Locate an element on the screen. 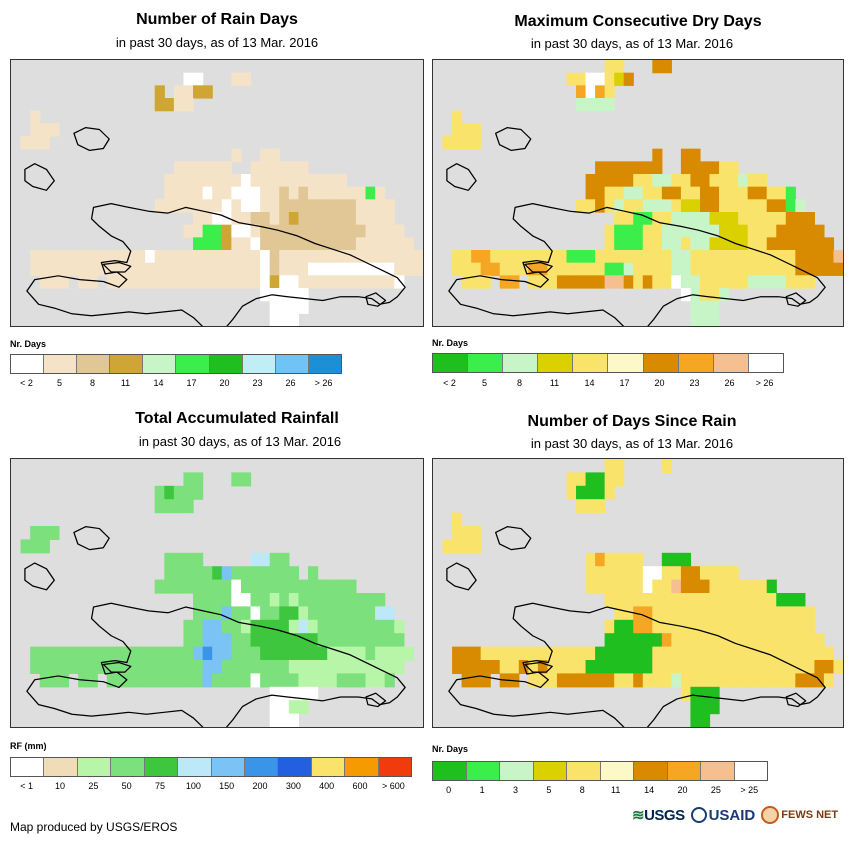 The image size is (854, 845). fews-globe-icon is located at coordinates (770, 815).